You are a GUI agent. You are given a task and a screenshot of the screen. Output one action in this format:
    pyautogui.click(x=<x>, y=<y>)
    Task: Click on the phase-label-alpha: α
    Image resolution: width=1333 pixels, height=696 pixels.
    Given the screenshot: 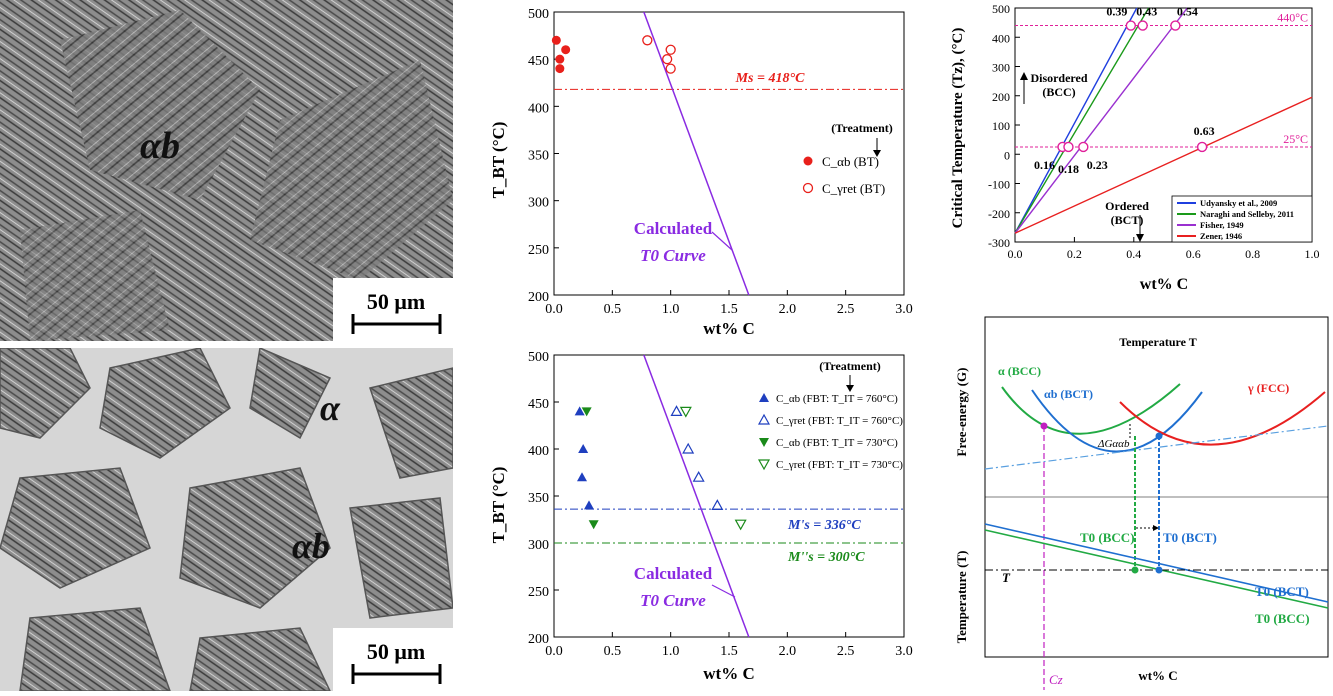 What is the action you would take?
    pyautogui.click(x=330, y=408)
    